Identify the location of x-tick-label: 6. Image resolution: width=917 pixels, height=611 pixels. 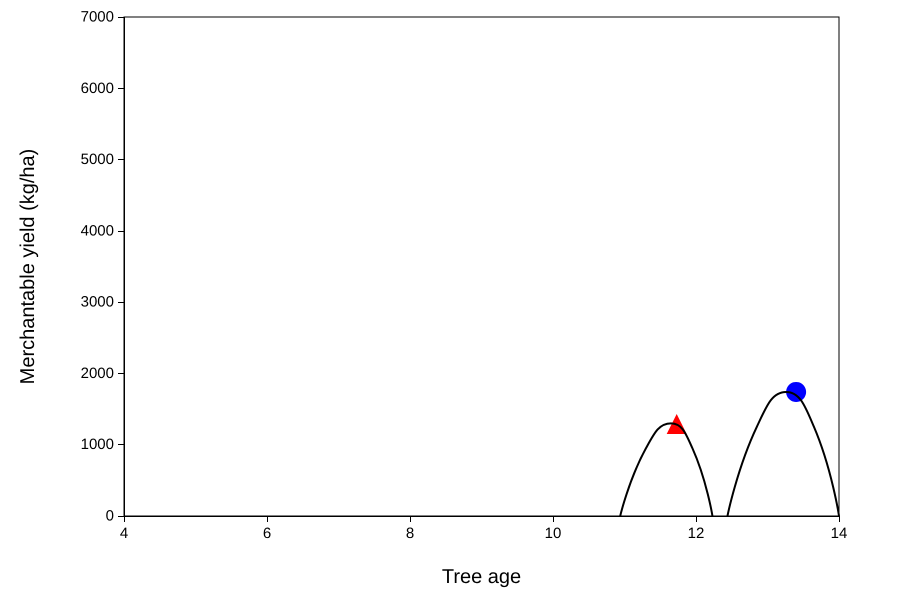
(267, 533).